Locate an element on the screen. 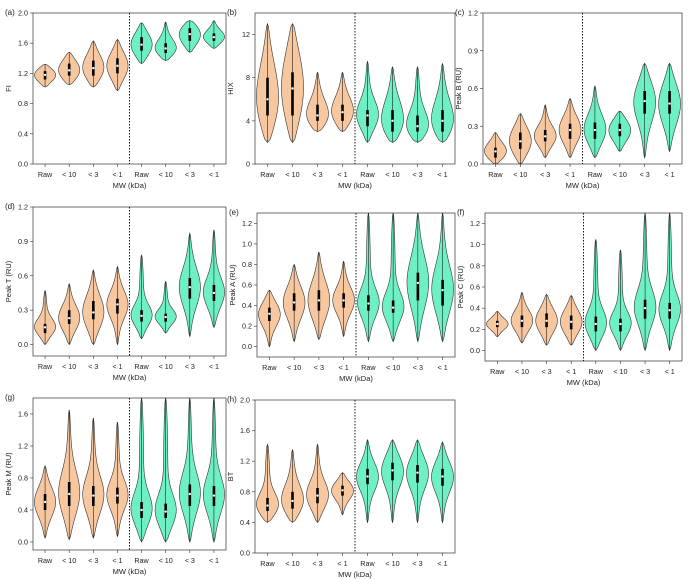  y-axis-title: Peak C (RU) is located at coordinates (460, 286).